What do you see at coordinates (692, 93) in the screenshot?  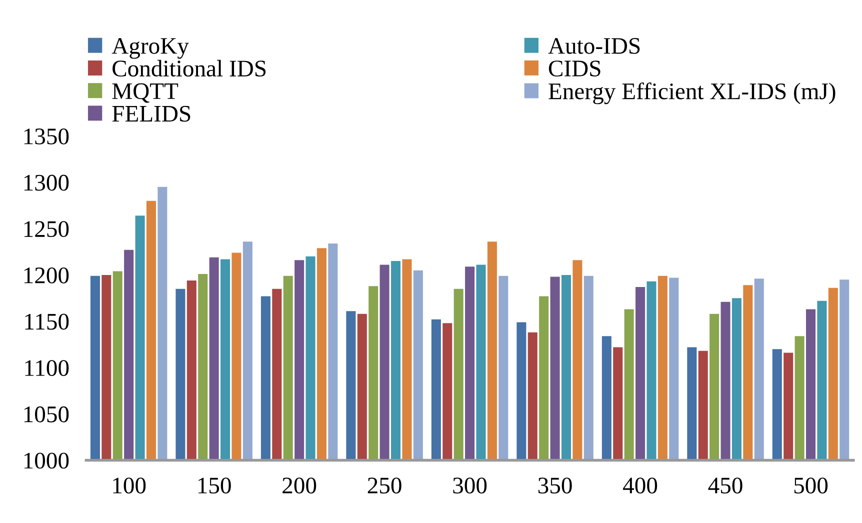 I see `legend-label: Energy Efficient XL-IDS (mJ)` at bounding box center [692, 93].